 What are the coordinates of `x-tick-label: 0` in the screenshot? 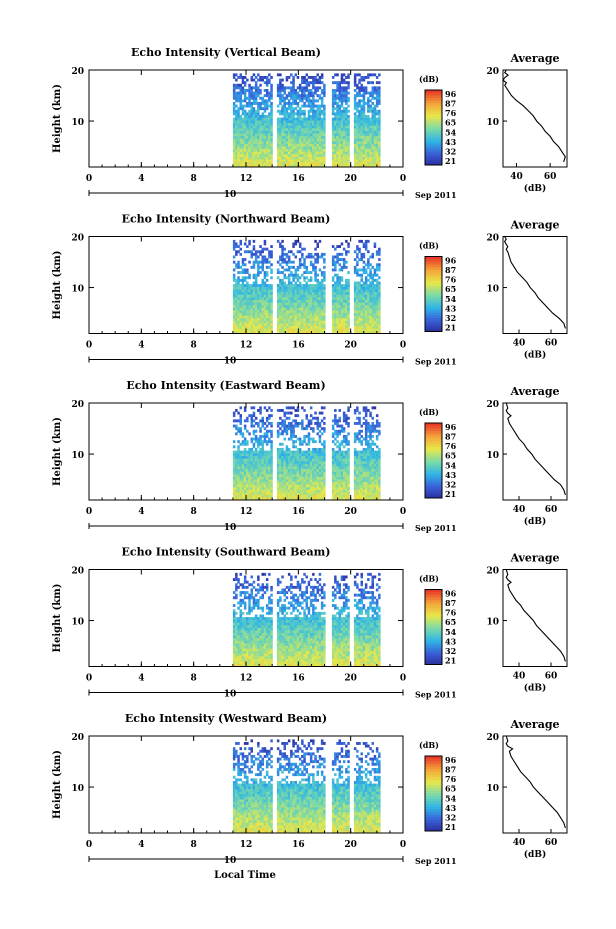 It's located at (403, 346).